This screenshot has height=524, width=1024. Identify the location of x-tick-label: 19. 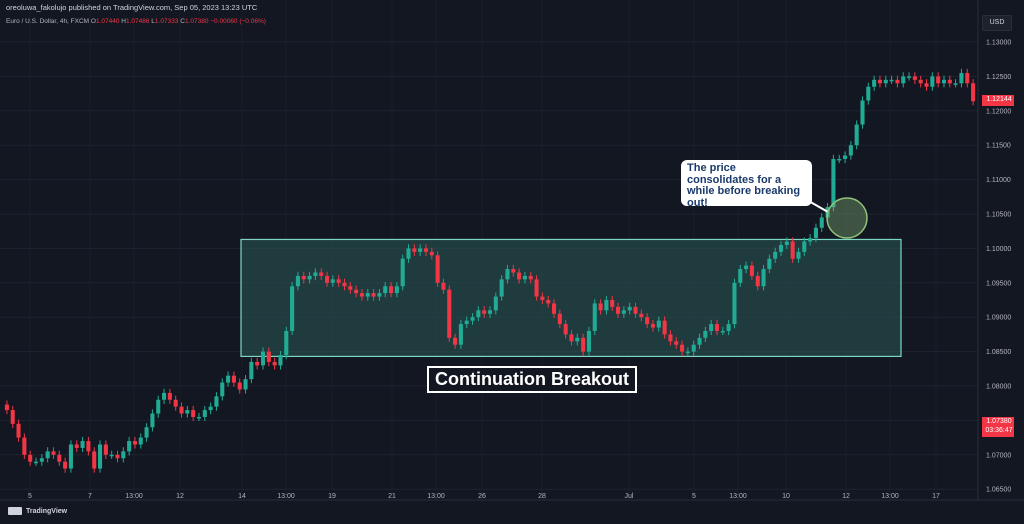
(332, 496).